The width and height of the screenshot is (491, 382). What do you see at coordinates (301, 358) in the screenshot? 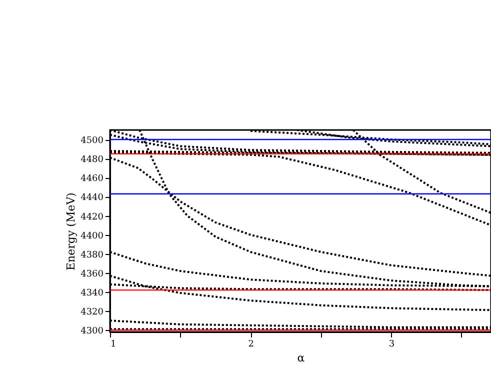
I see `x-axis-title: α` at bounding box center [301, 358].